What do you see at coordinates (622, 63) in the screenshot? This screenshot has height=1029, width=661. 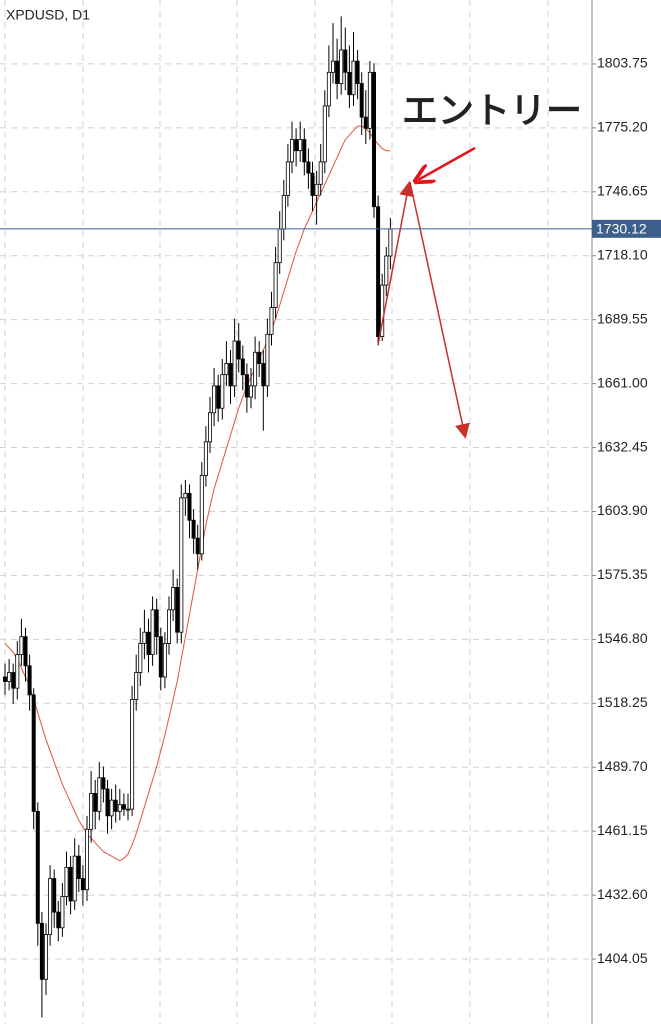 I see `y-tick-label: 1803.75` at bounding box center [622, 63].